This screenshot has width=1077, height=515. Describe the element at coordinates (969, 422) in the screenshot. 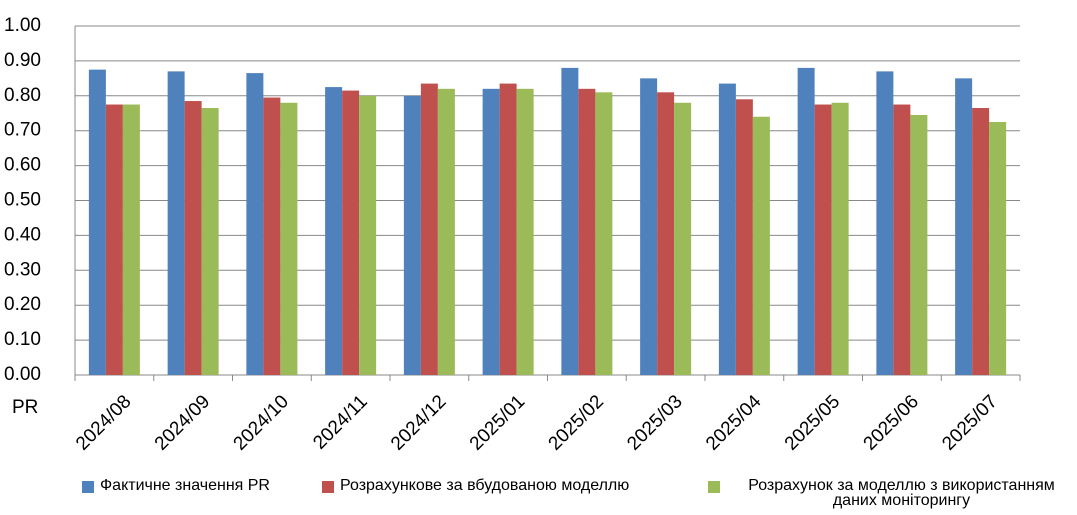

I see `x-tick-label: 2025/07` at that location.